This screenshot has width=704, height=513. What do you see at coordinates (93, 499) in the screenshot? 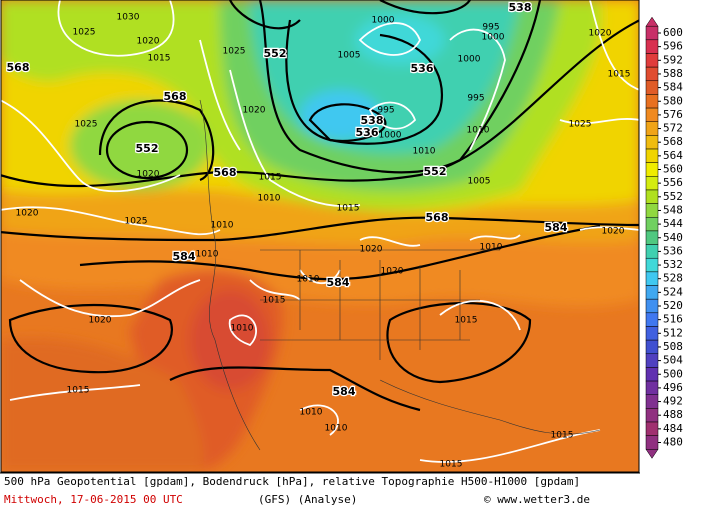
I see `footer-date: Mittwoch, 17-06-2015 00 UTC` at bounding box center [93, 499].